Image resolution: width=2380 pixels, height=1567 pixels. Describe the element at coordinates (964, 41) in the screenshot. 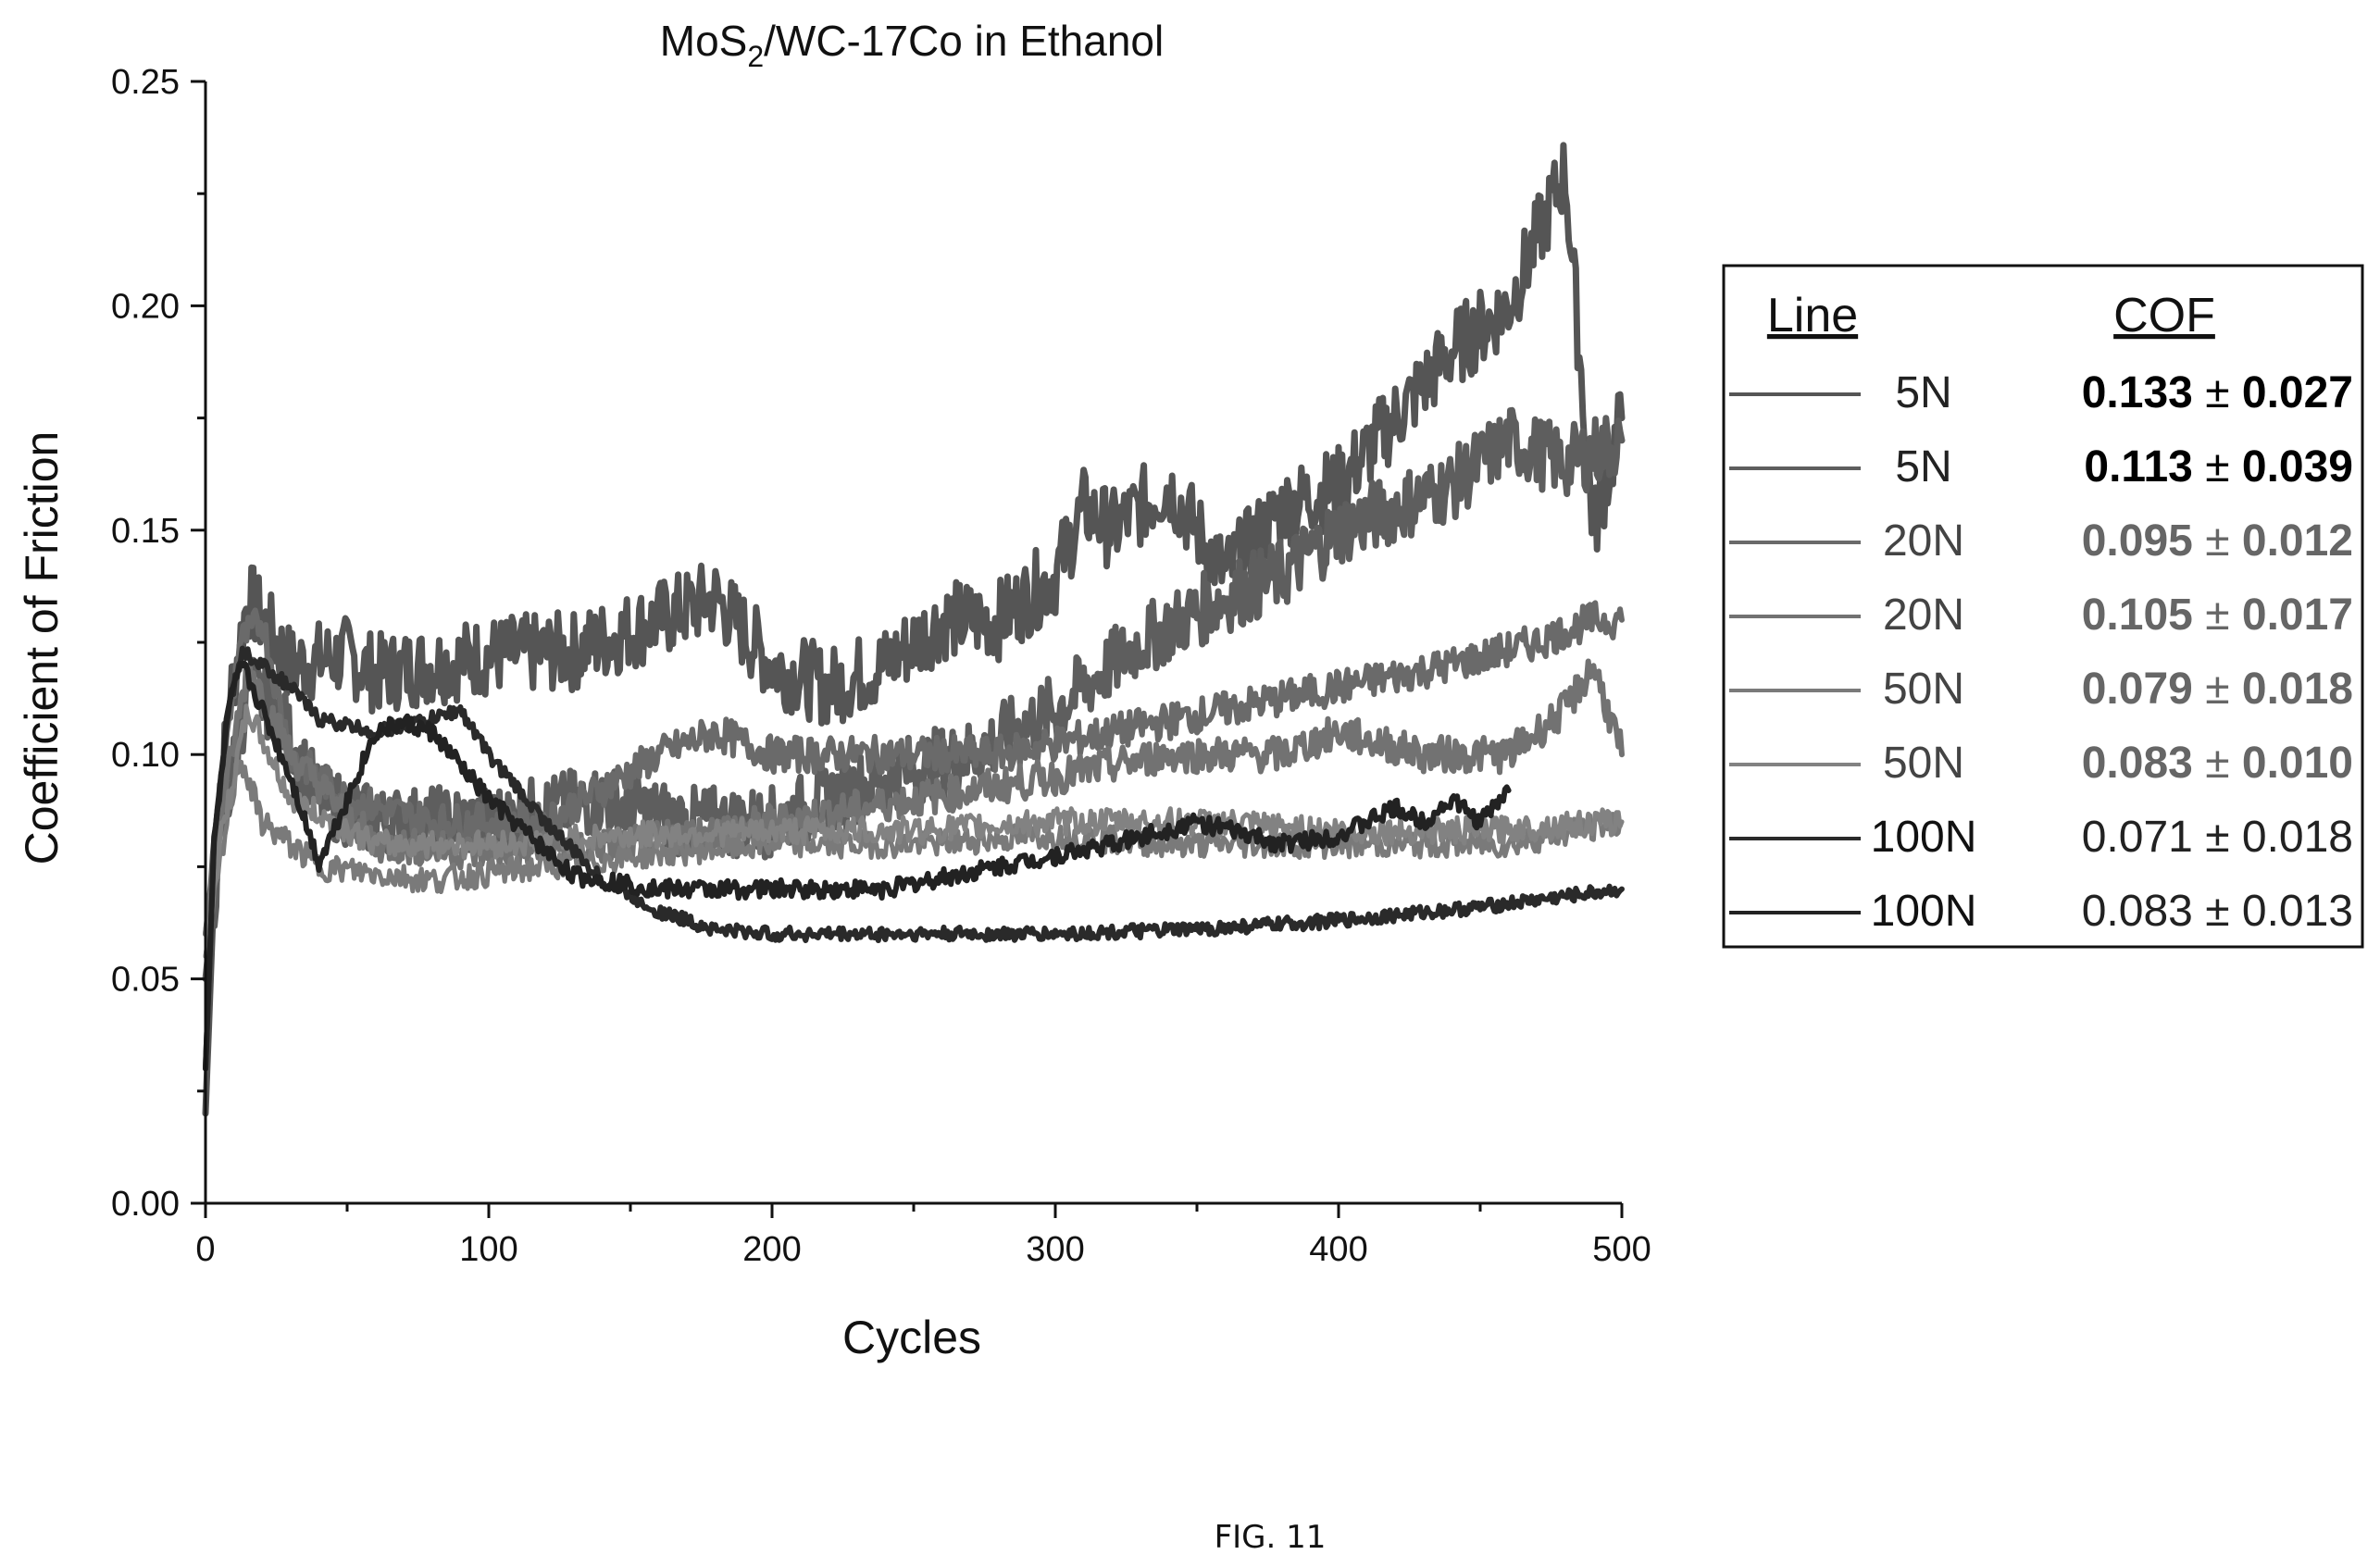

I see `chart-title-rest: /WC-17Co in Ethanol` at that location.